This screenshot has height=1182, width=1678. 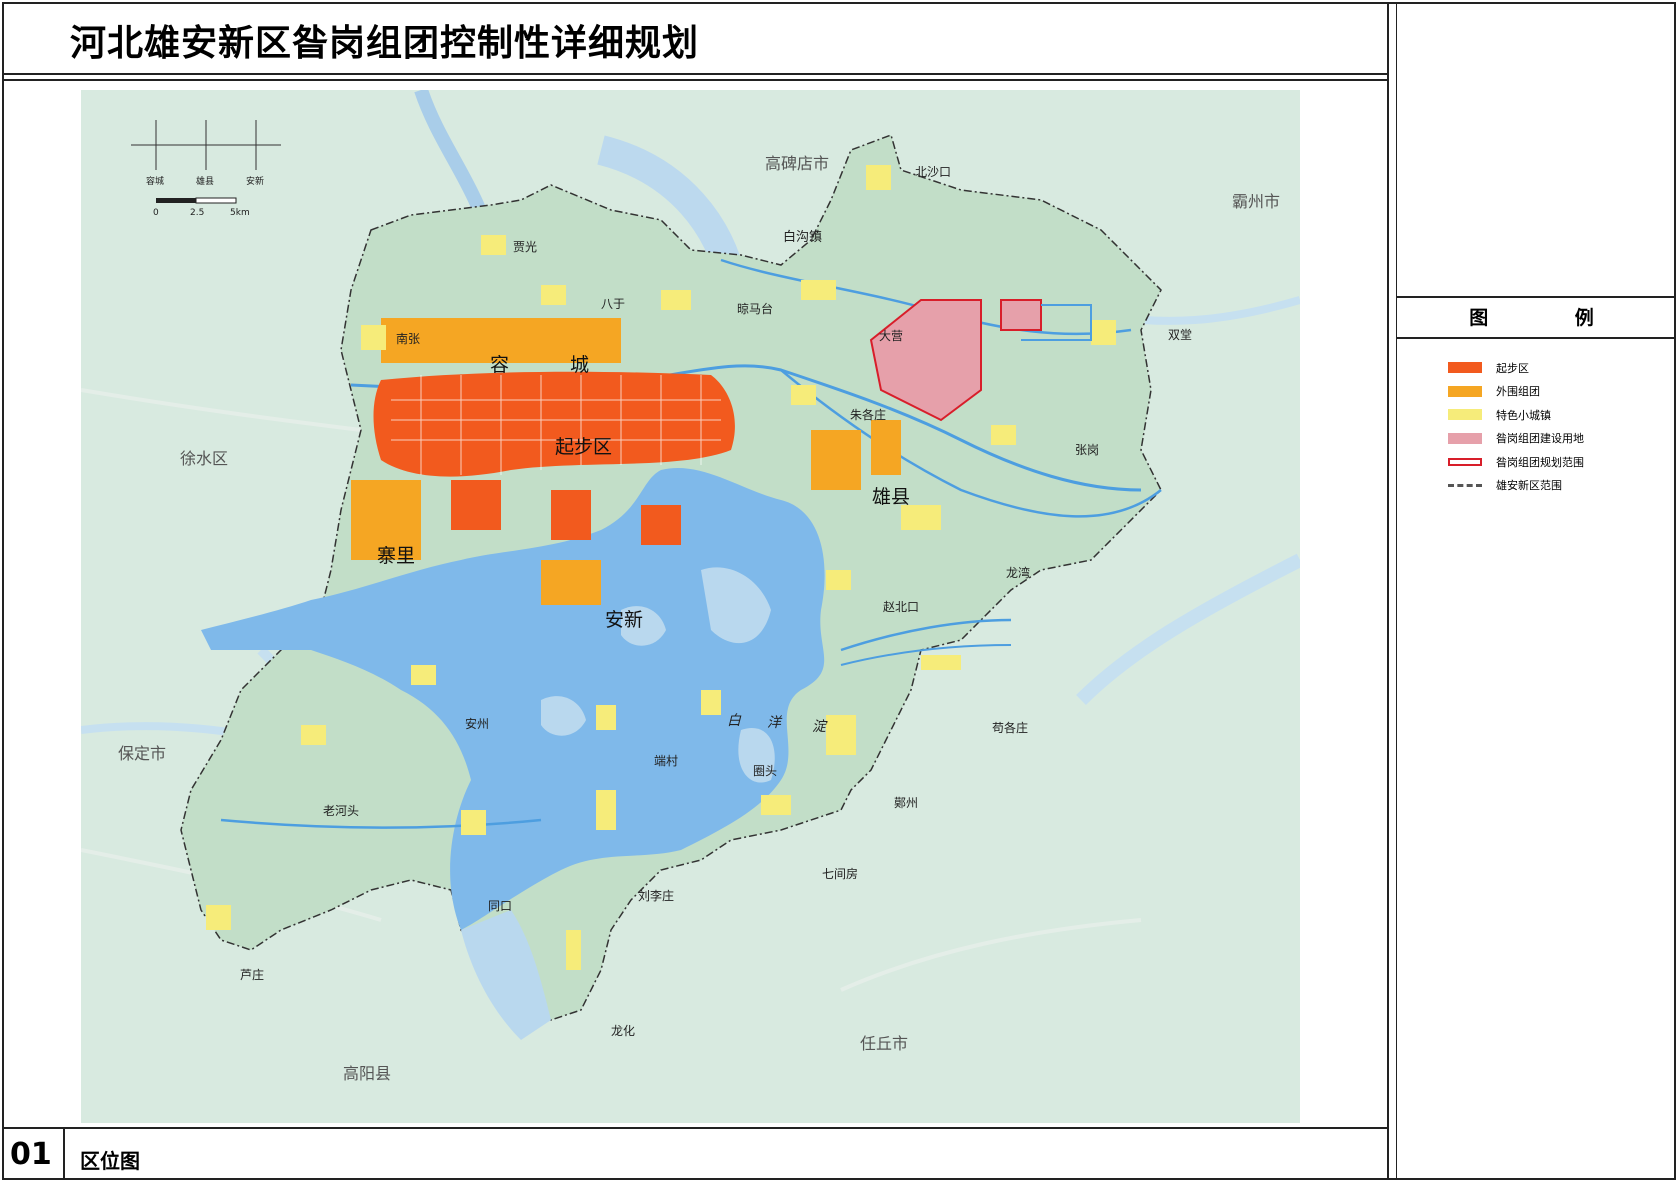 I want to click on town-label: 端村, so click(x=666, y=761).